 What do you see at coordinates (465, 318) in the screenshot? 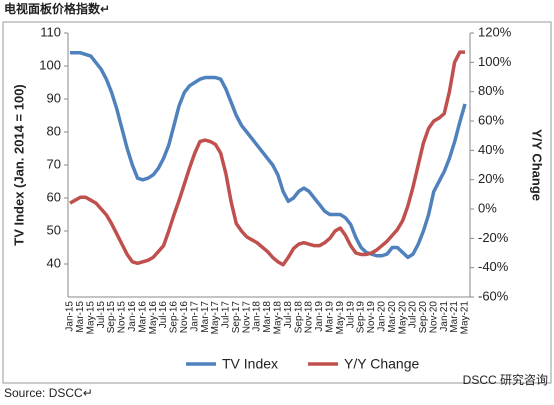
I see `x-tick-label: May-21` at bounding box center [465, 318].